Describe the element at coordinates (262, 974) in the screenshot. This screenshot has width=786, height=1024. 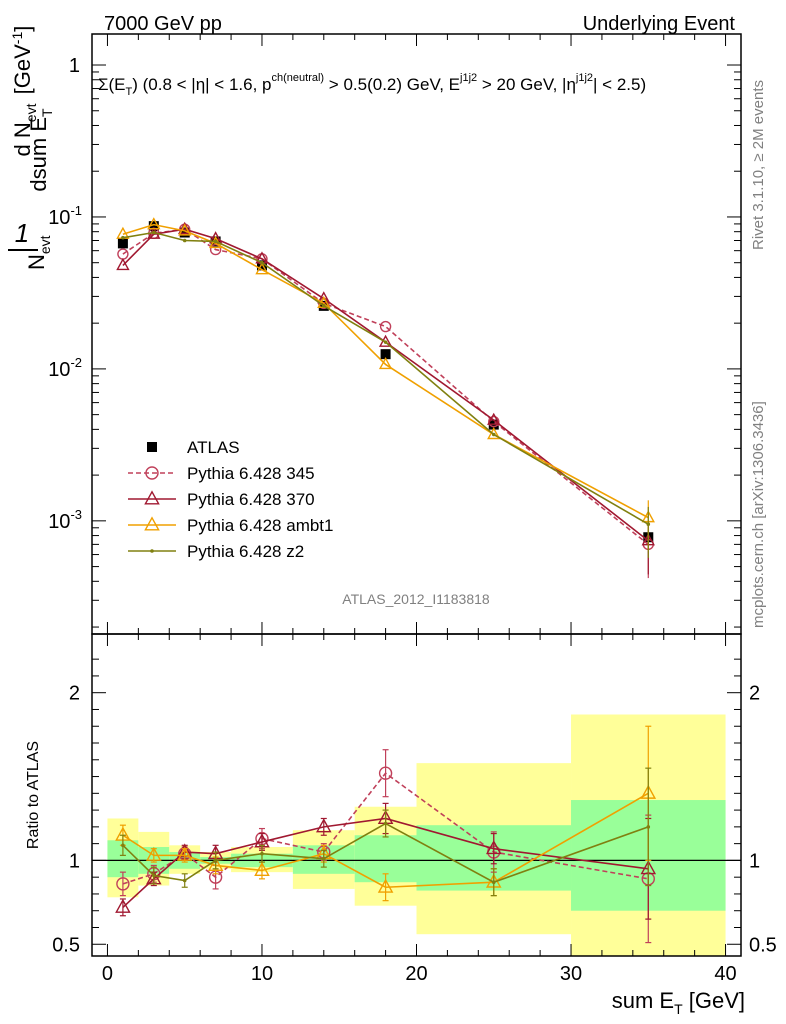
I see `x-tick-label: 10` at that location.